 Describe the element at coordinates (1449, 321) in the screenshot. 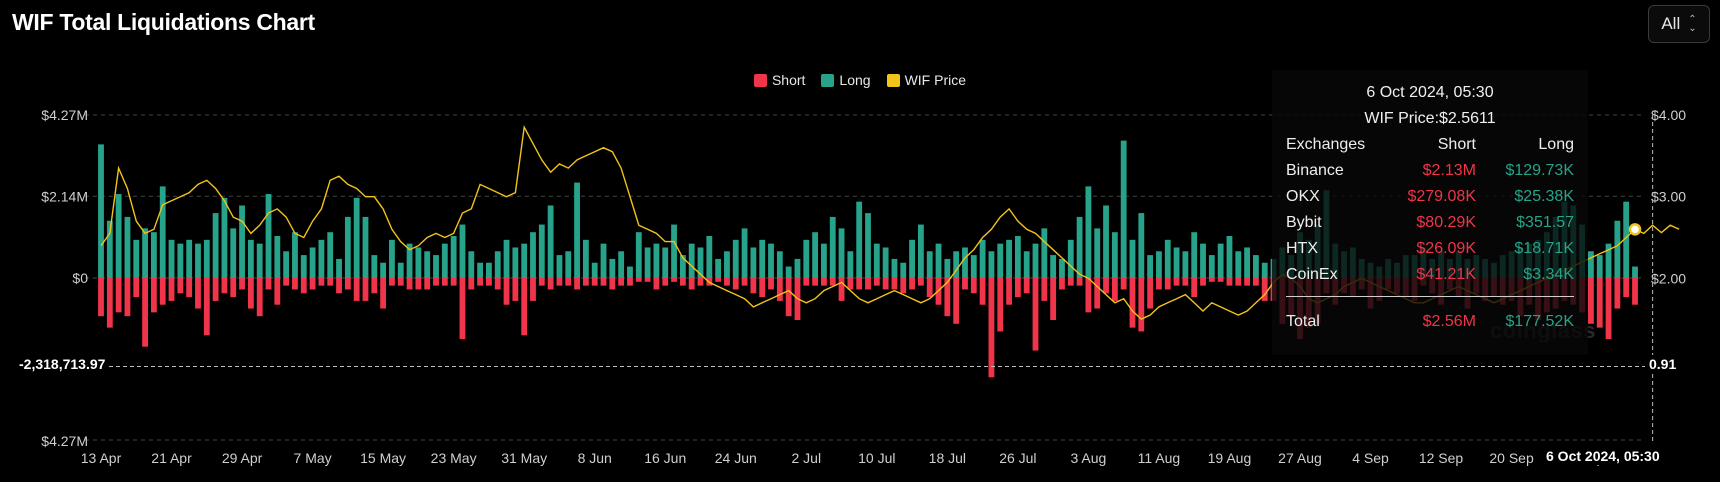

I see `tooltip-total-short: $2.56M` at that location.